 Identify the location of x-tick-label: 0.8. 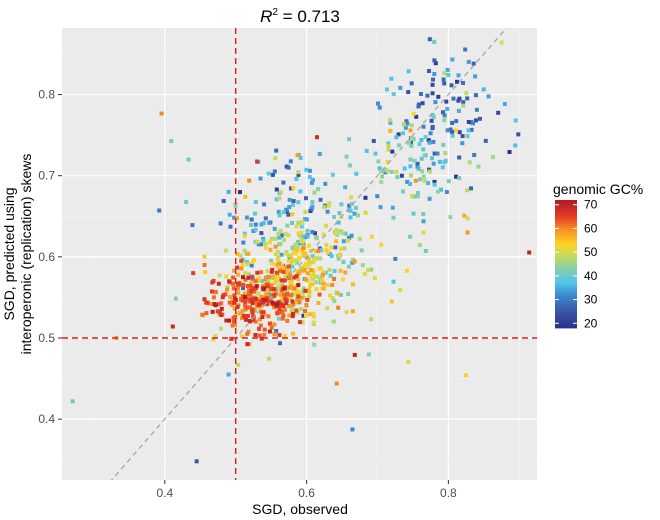
(448, 493).